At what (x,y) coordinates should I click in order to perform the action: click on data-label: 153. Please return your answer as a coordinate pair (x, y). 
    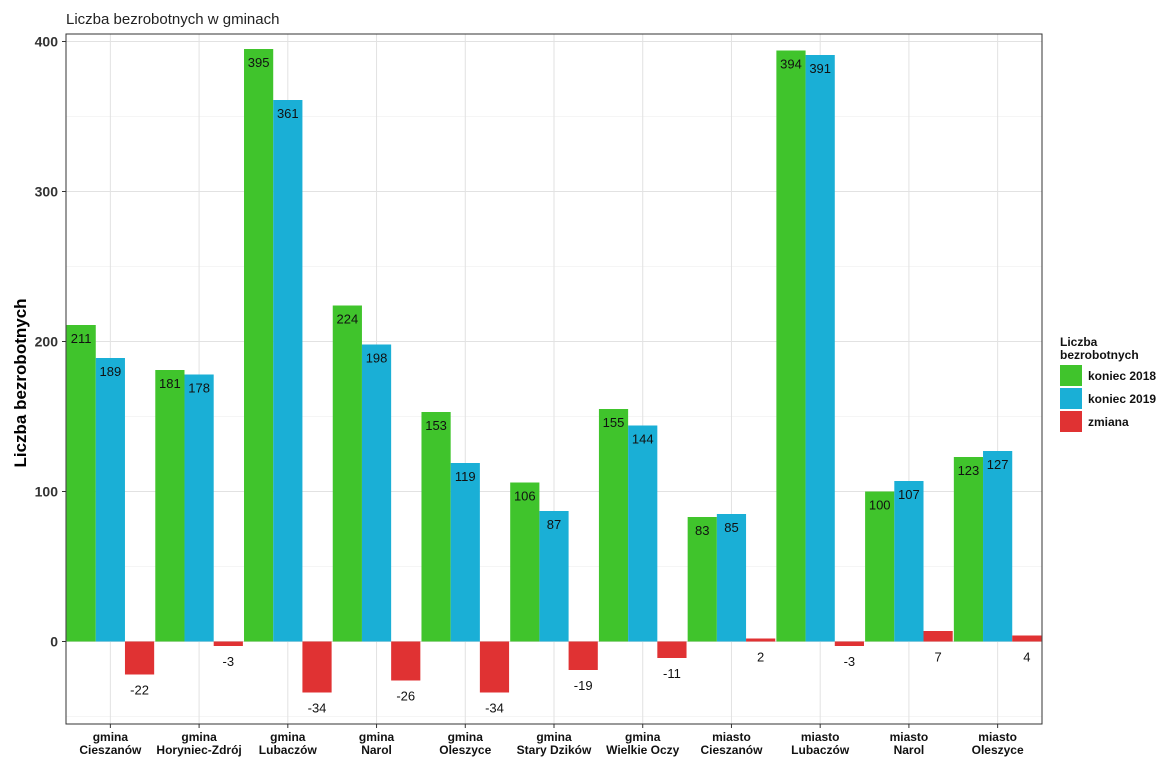
    Looking at the image, I should click on (436, 425).